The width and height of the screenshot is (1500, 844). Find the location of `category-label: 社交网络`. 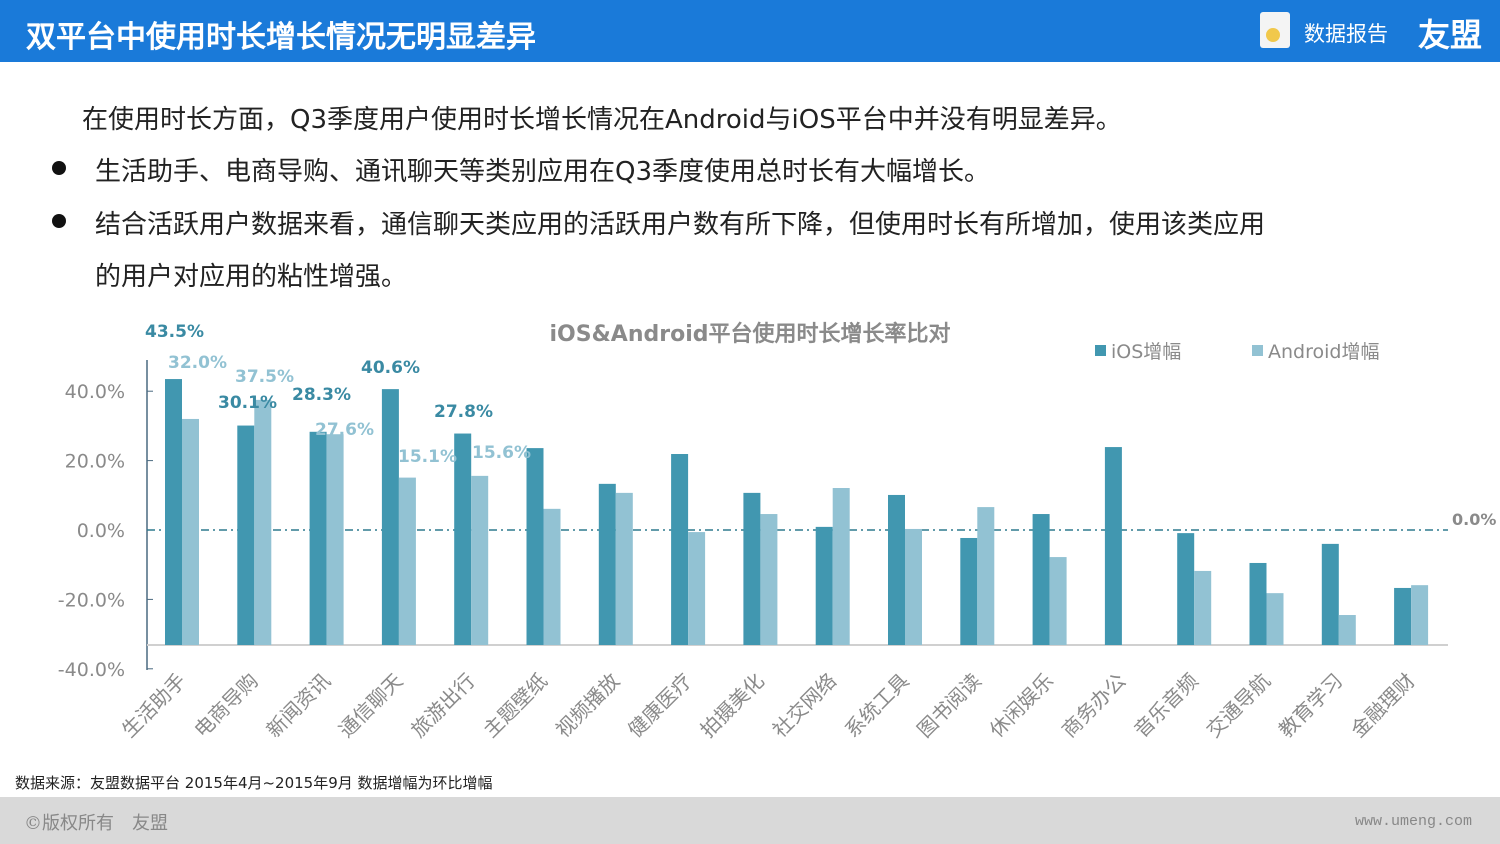

category-label: 社交网络 is located at coordinates (805, 706).